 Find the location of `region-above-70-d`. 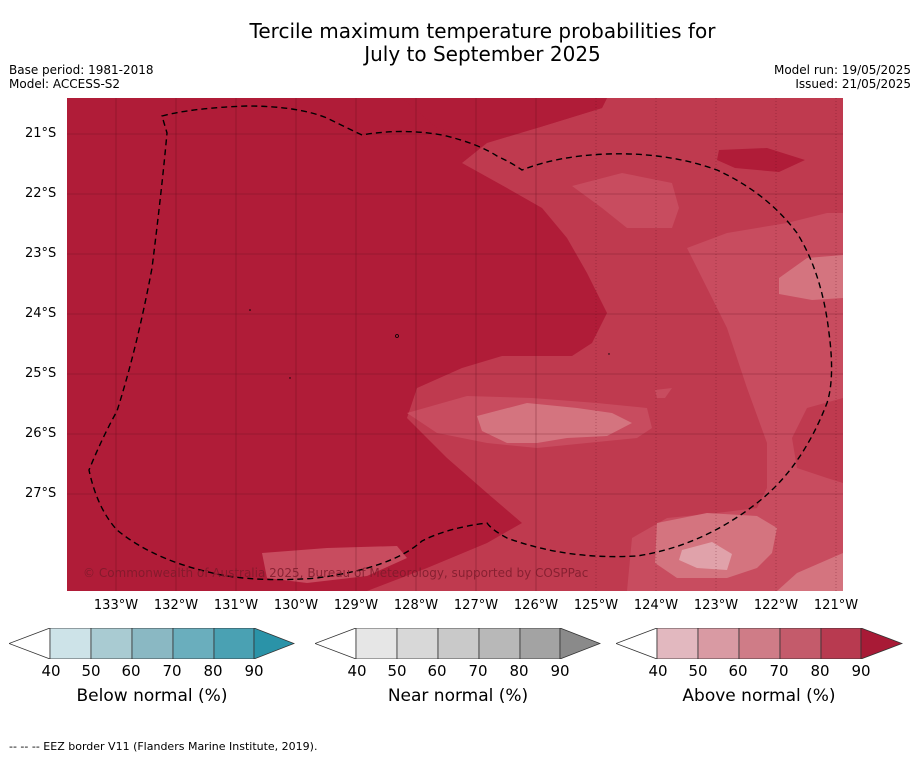

region-above-70-d is located at coordinates (334, 564).